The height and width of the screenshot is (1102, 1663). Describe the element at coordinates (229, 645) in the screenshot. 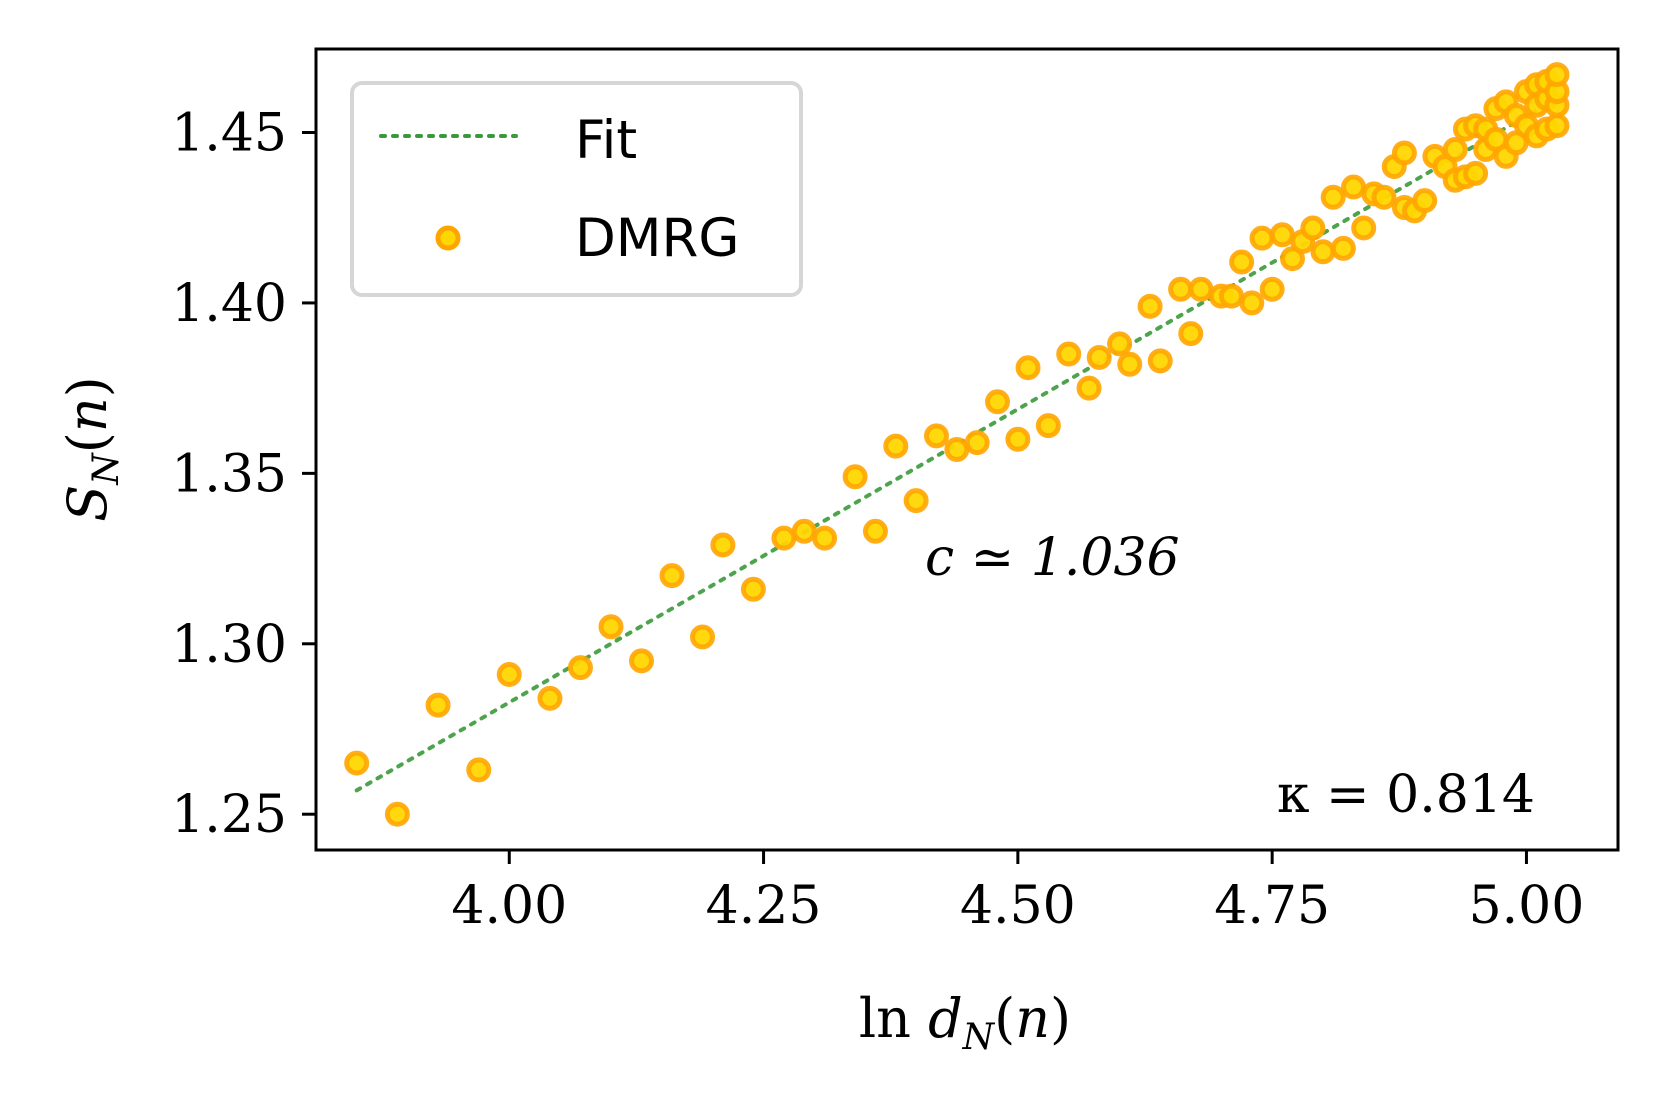

I see `y-tick-label: 1.30` at that location.